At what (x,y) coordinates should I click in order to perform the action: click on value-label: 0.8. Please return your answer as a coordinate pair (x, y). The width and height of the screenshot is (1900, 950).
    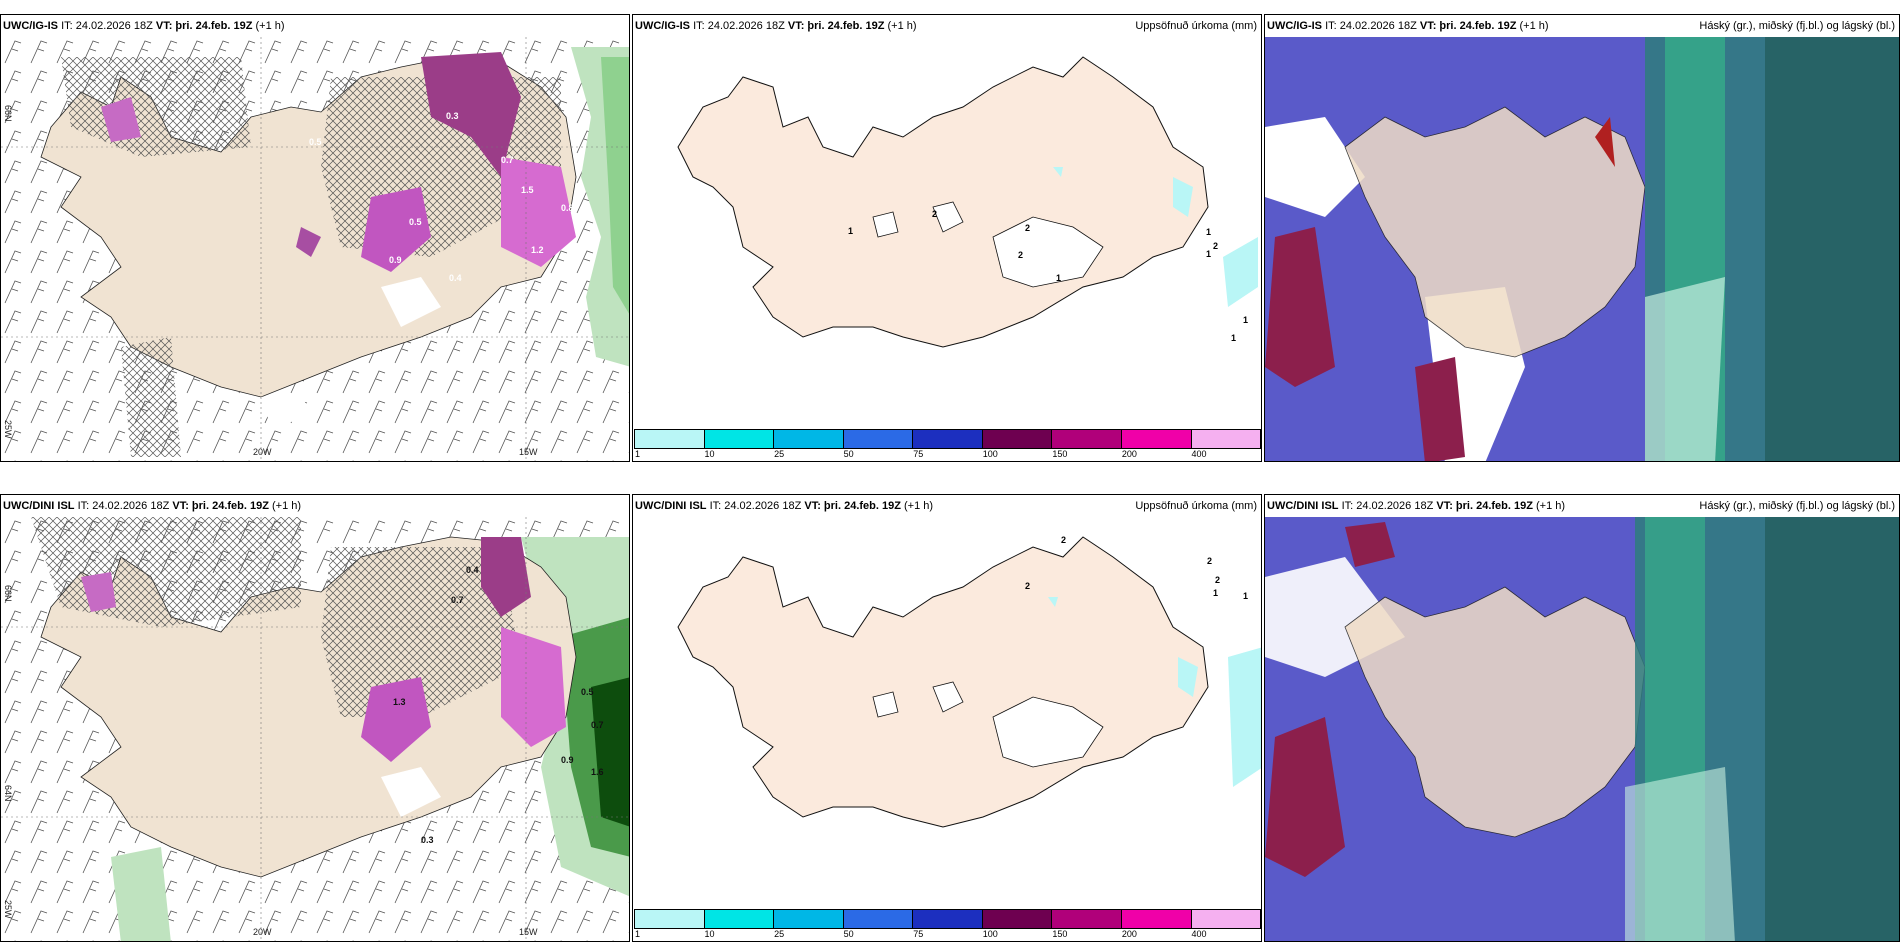
    Looking at the image, I should click on (567, 208).